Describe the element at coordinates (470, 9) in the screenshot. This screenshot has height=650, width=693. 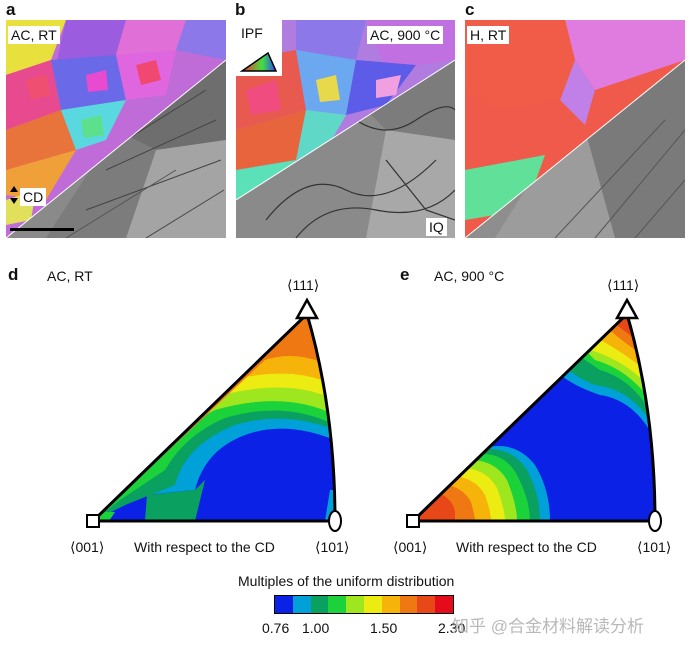
I see `panel-letter-c: c` at that location.